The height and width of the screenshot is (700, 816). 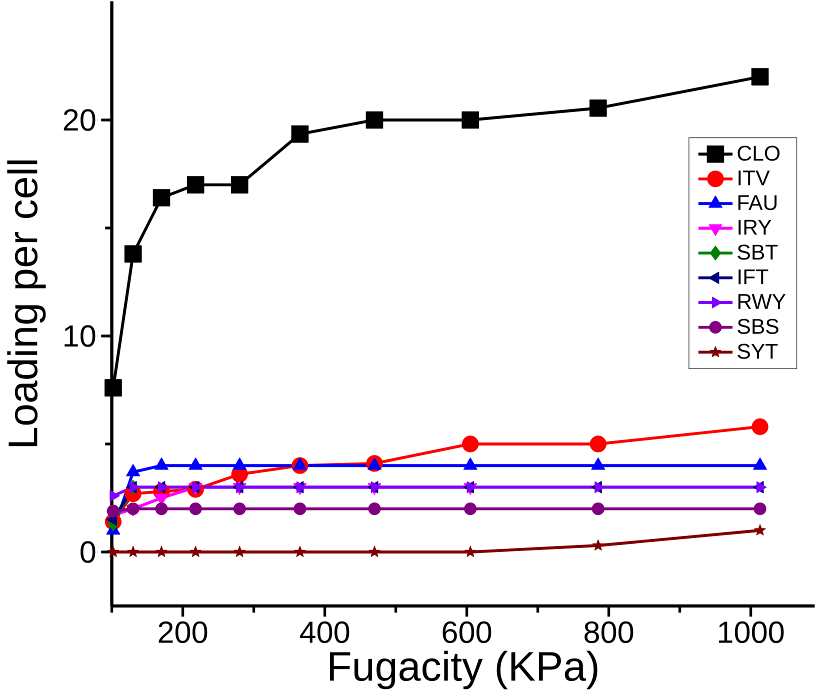 What do you see at coordinates (26, 303) in the screenshot?
I see `y-axis-title: Loading per cell` at bounding box center [26, 303].